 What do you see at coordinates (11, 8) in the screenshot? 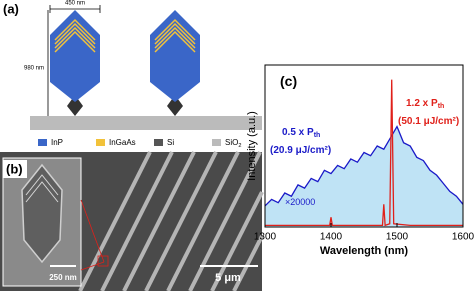
I see `panel-label: (a)` at bounding box center [11, 8].